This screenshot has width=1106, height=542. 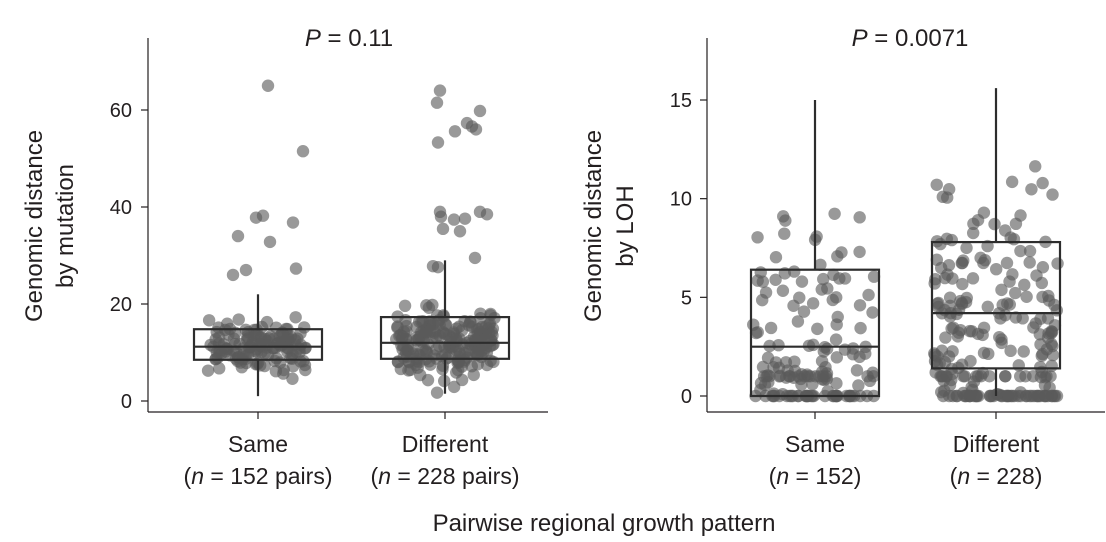 What do you see at coordinates (815, 476) in the screenshot?
I see `x-category-count: (n = 152)` at bounding box center [815, 476].